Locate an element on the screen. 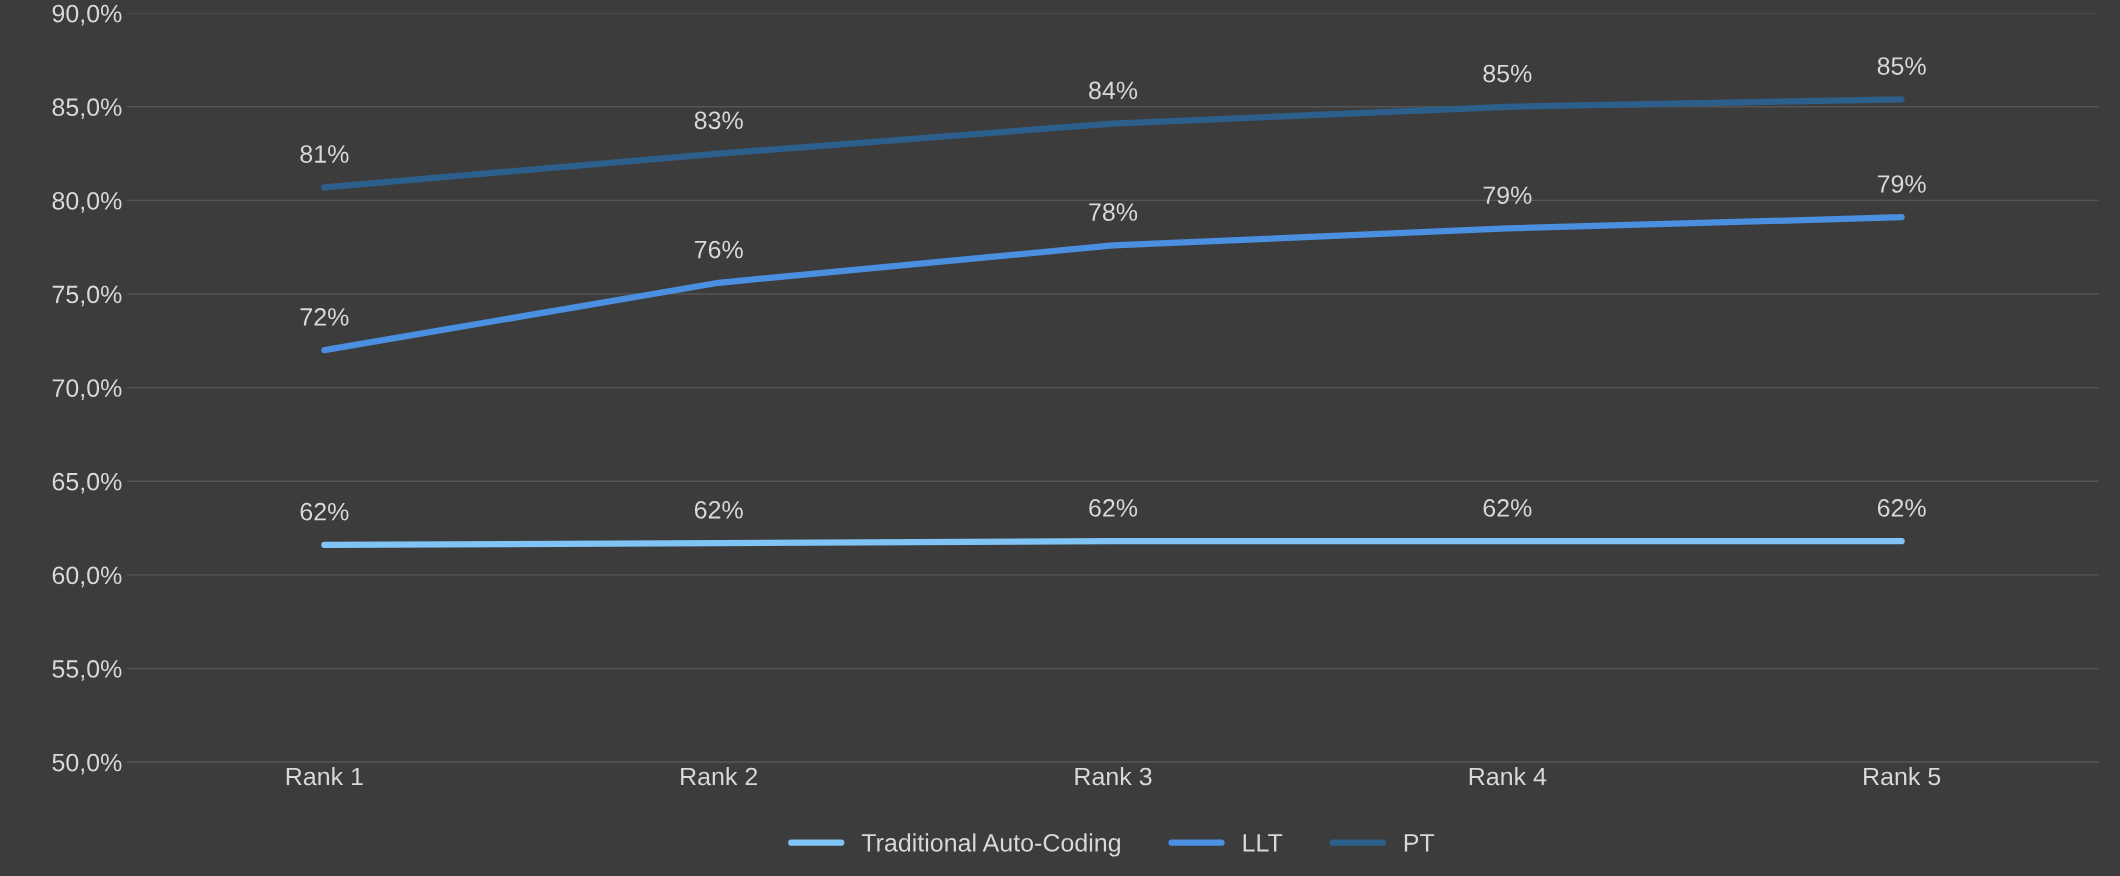  x-tick-label: Rank 3 is located at coordinates (1113, 776).